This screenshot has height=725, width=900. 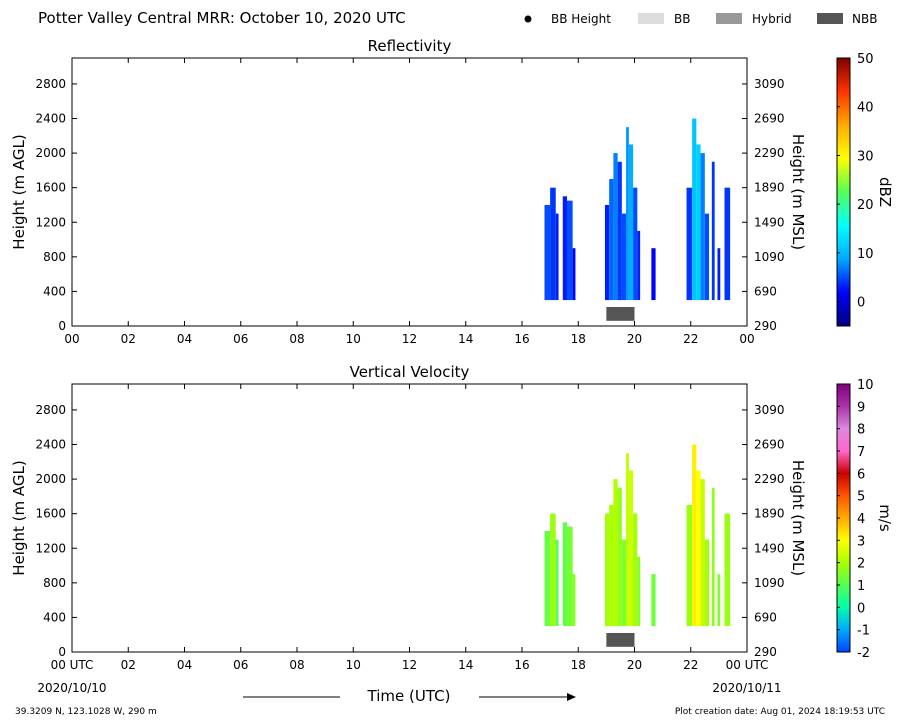 What do you see at coordinates (861, 430) in the screenshot?
I see `colorbar-tick-label: 8` at bounding box center [861, 430].